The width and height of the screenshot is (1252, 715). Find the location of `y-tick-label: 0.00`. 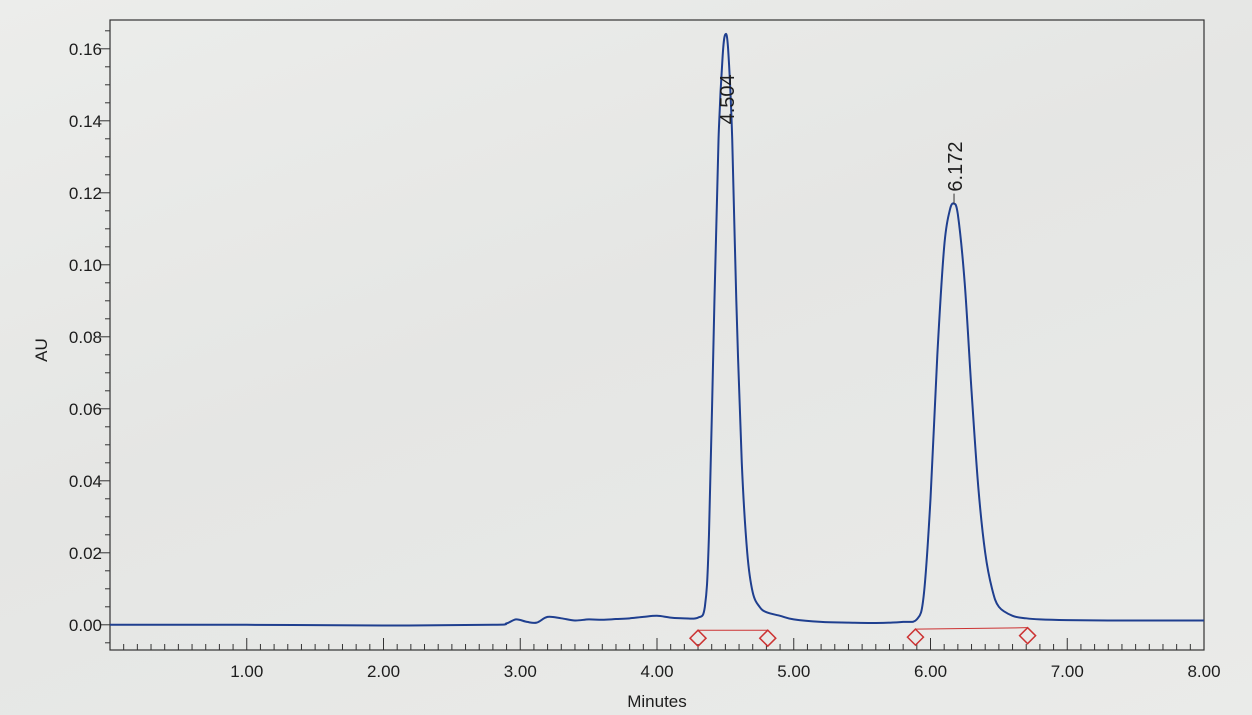

y-tick-label: 0.00 is located at coordinates (85, 625).